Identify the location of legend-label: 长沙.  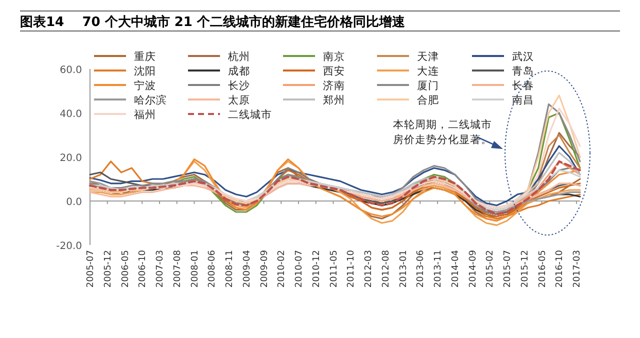
(239, 85).